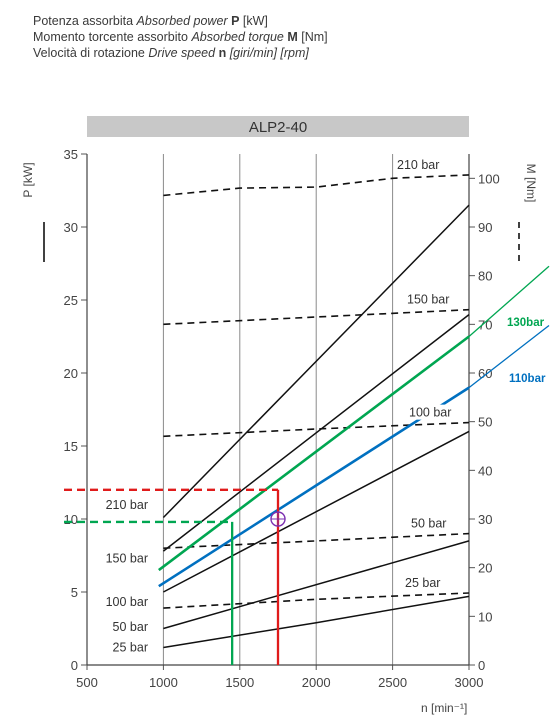 Image resolution: width=552 pixels, height=725 pixels. Describe the element at coordinates (237, 37) in the screenshot. I see `legend-torque-en: Absorbed torque` at that location.